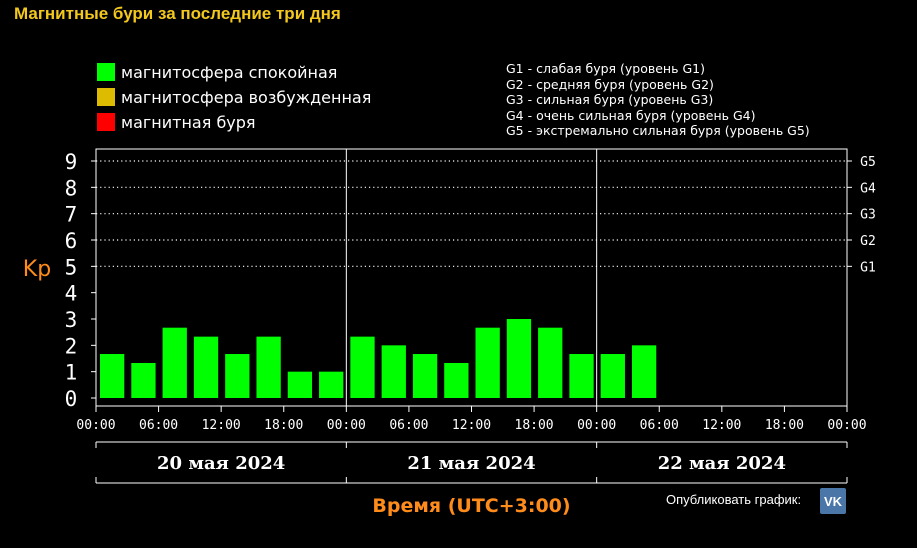  Describe the element at coordinates (177, 13) in the screenshot. I see `page-title: Магнитные бури за последние три дня` at that location.